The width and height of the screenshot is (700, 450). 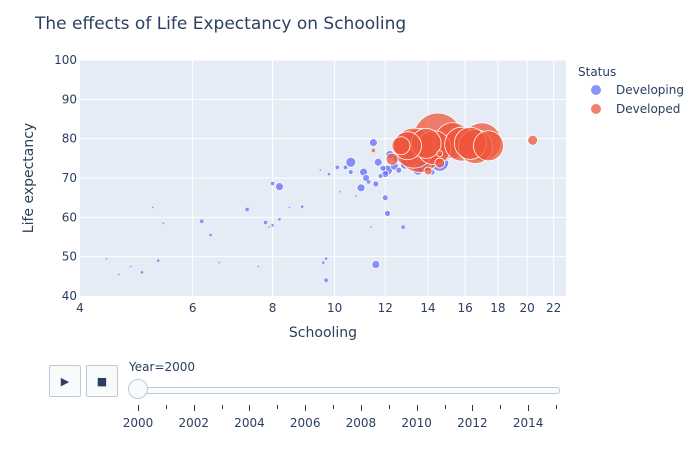 What do you see at coordinates (138, 423) in the screenshot?
I see `slider-tick-label: 2000` at bounding box center [138, 423].